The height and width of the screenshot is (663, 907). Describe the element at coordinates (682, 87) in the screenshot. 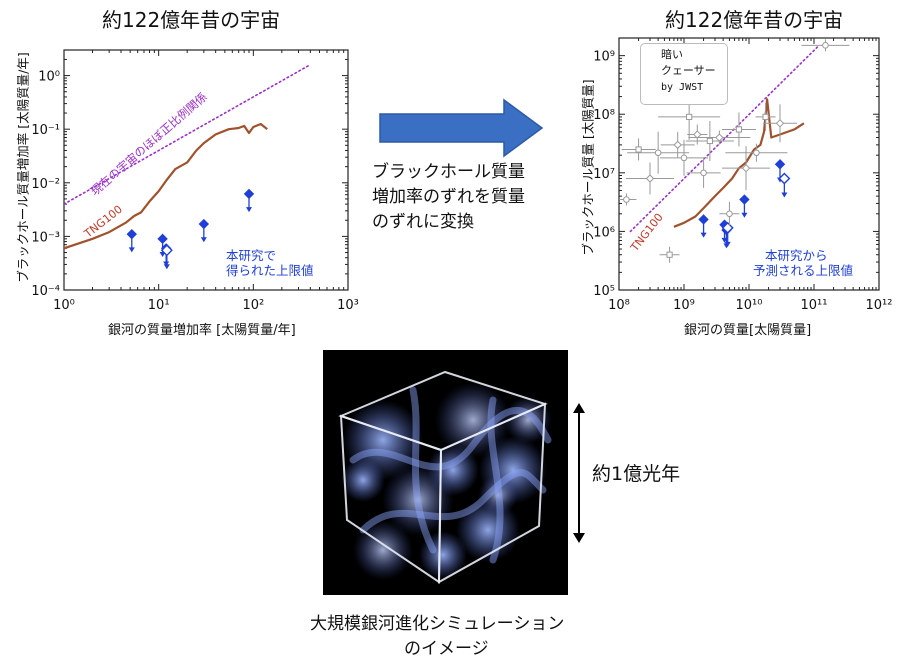

I see `legend-quasar-line3: by JWST` at that location.